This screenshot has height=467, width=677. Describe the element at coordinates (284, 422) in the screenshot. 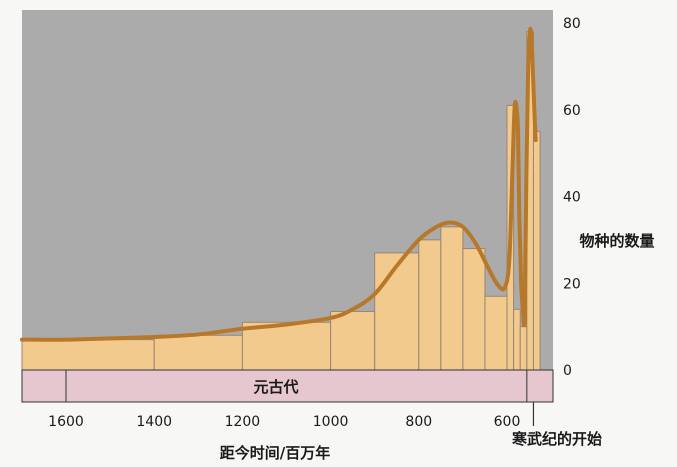

I see `x-axis: 1600 1400 1200 1000 800 600` at that location.